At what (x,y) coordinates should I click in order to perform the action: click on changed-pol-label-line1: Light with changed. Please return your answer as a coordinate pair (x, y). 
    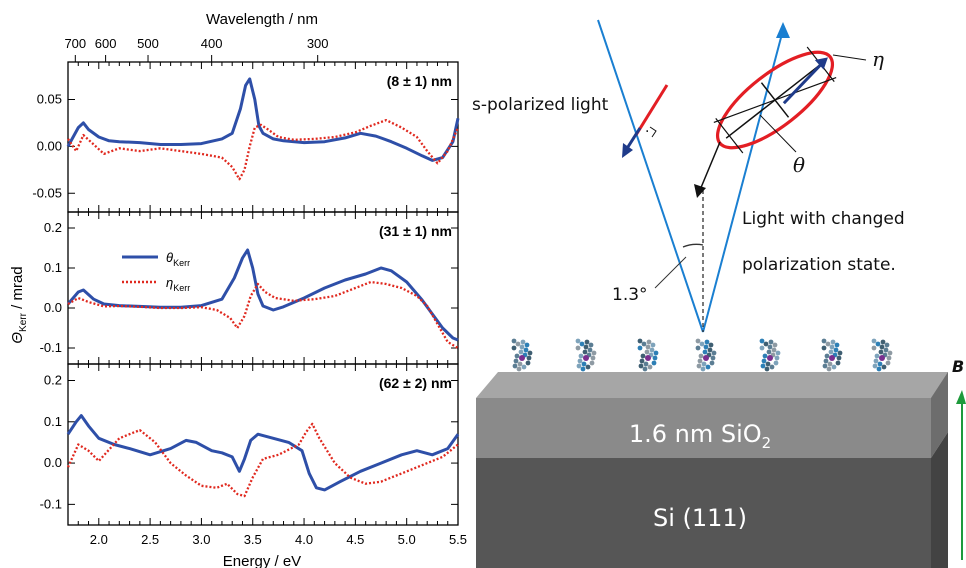
    Looking at the image, I should click on (823, 219).